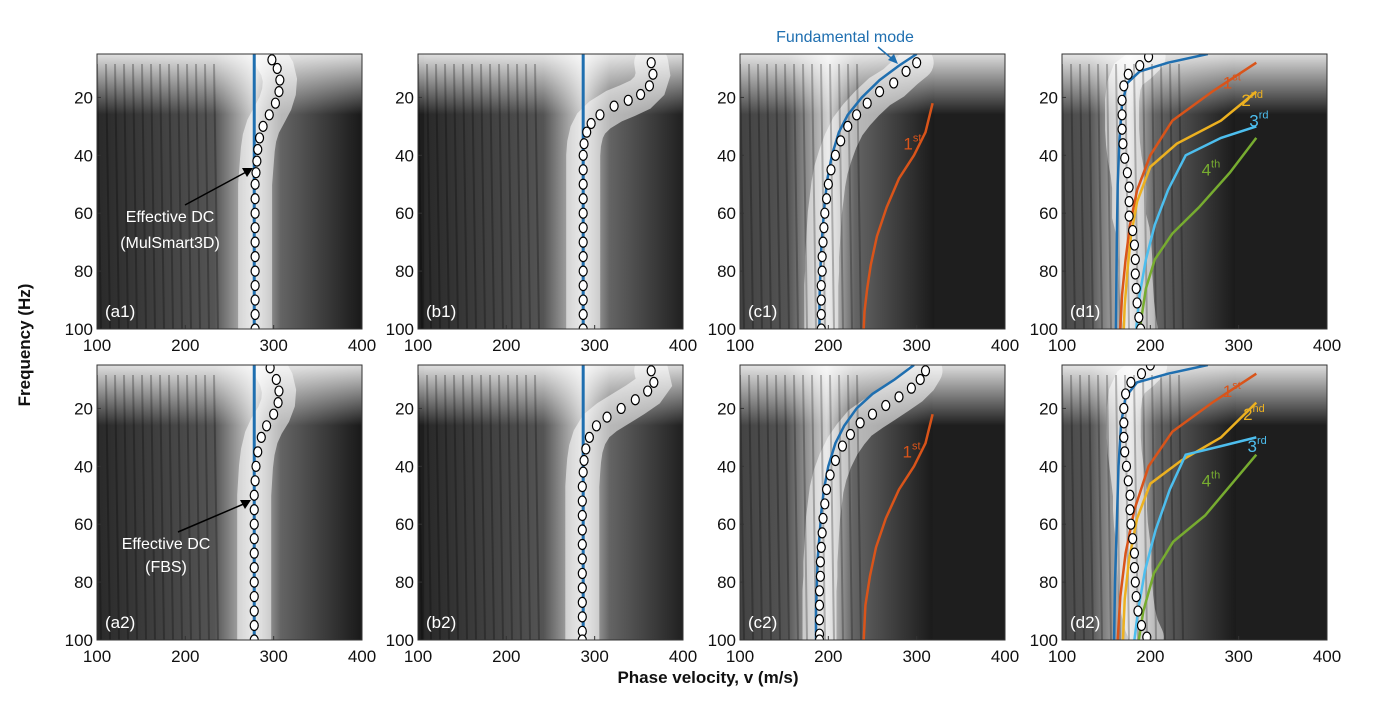 The image size is (1400, 714). I want to click on x-tick-label: 100, so click(418, 656).